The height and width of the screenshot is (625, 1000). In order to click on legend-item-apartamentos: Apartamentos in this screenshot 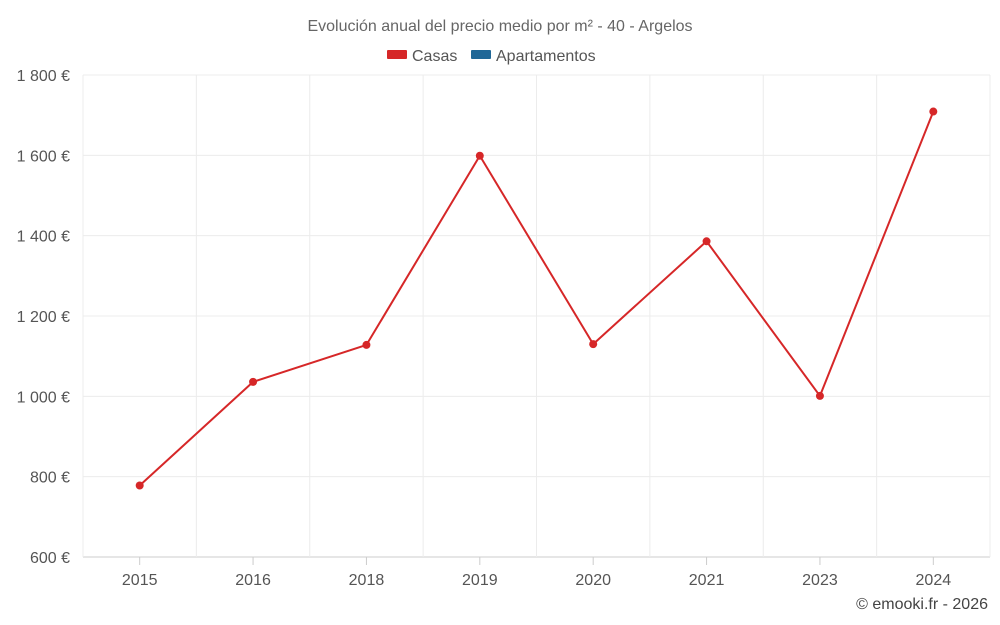, I will do `click(533, 56)`.